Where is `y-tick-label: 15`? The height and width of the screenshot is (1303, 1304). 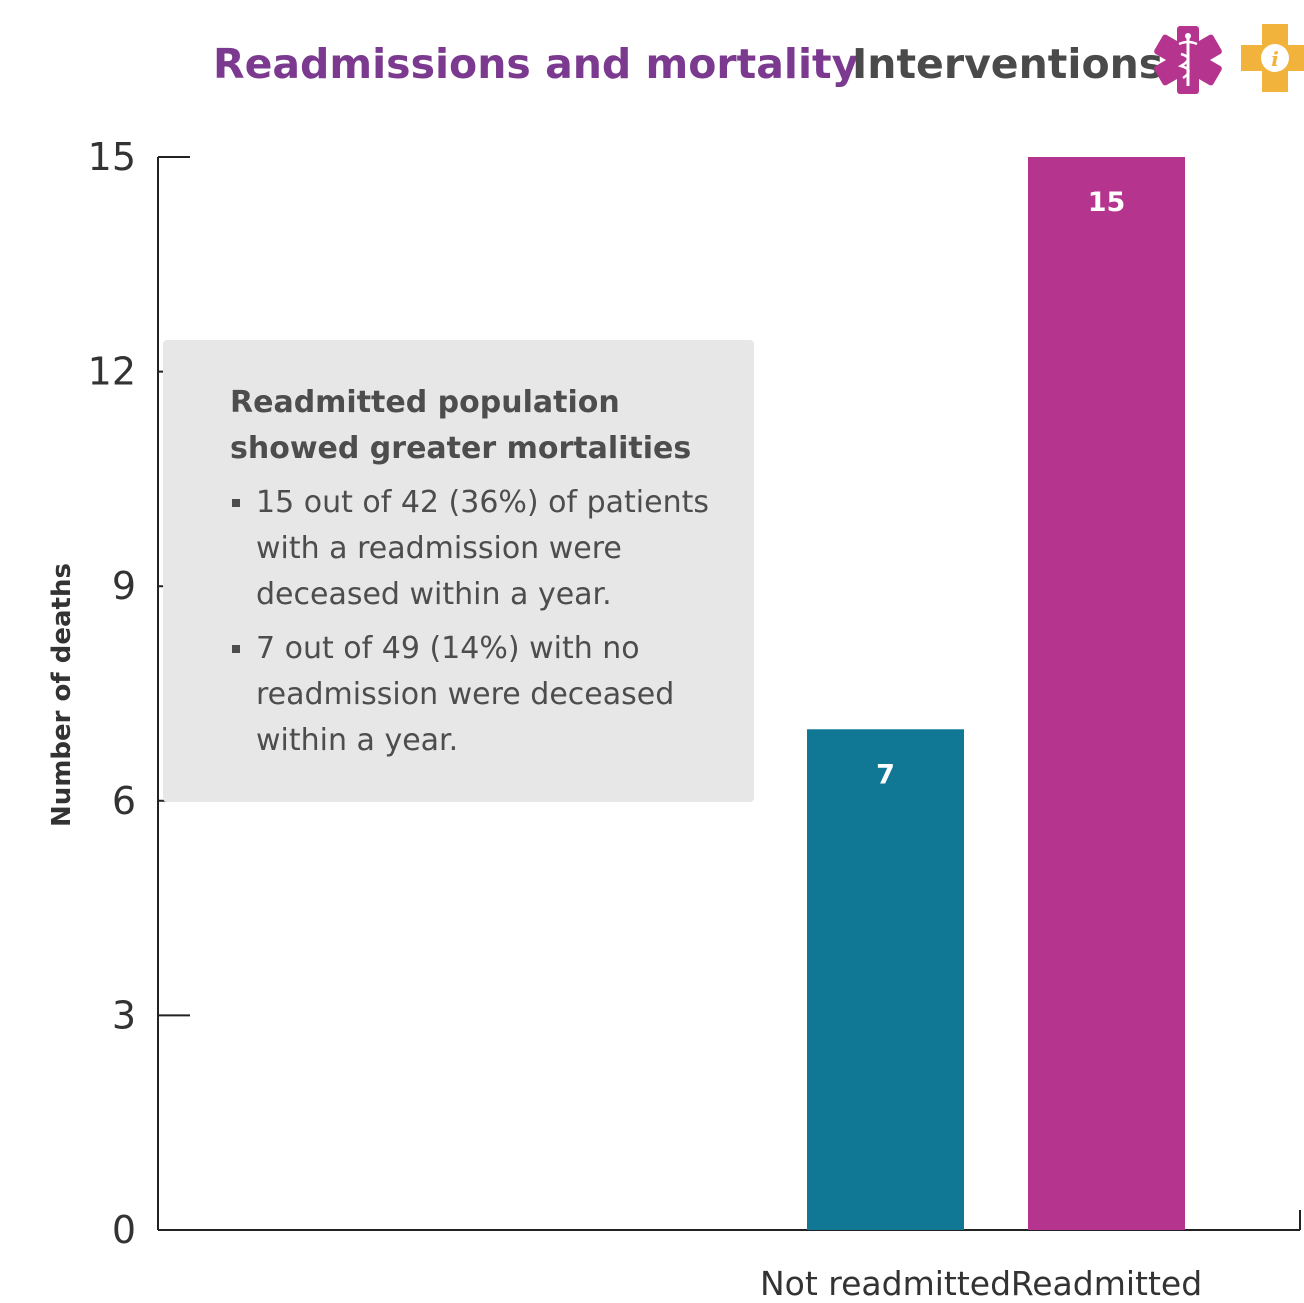 y-tick-label: 15 is located at coordinates (112, 157).